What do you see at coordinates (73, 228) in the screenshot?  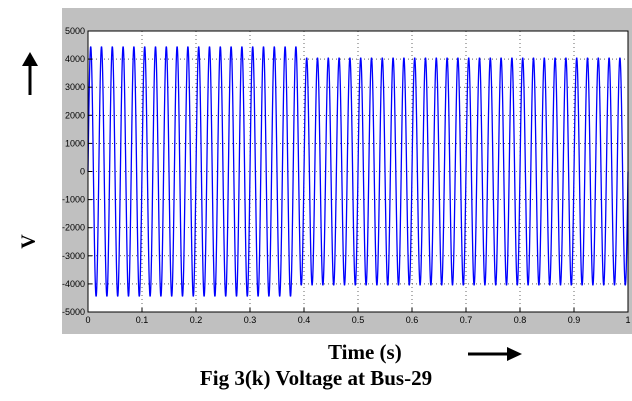 I see `y-tick-label: -2000` at bounding box center [73, 228].